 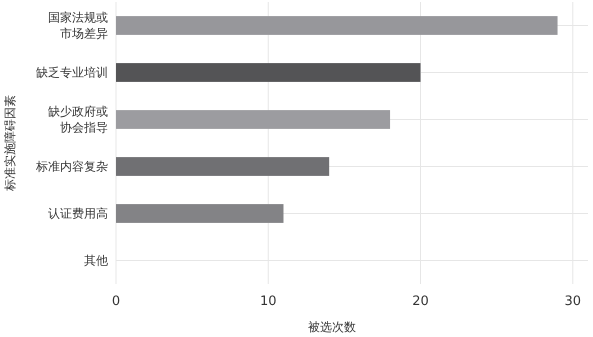 I want to click on x-tick-label: 20, so click(x=420, y=301).